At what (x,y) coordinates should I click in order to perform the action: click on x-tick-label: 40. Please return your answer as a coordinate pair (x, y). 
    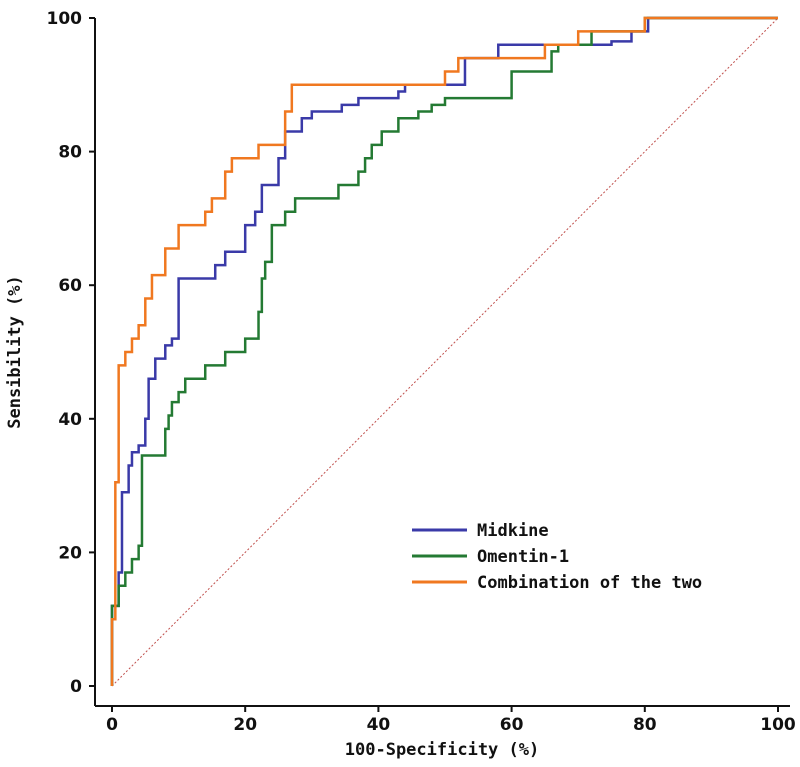
    Looking at the image, I should click on (379, 725).